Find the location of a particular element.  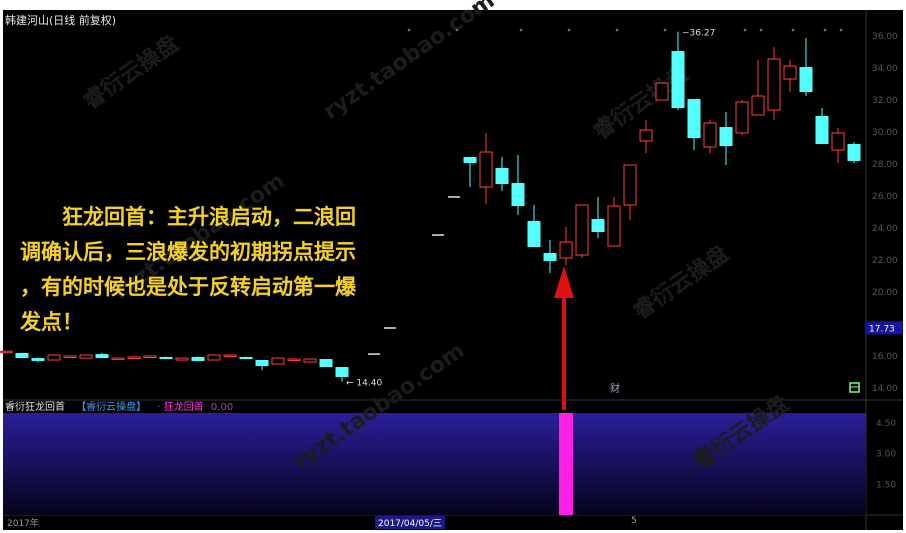

date-axis: 2017年 2017/04/05/三 5 is located at coordinates (434, 523).